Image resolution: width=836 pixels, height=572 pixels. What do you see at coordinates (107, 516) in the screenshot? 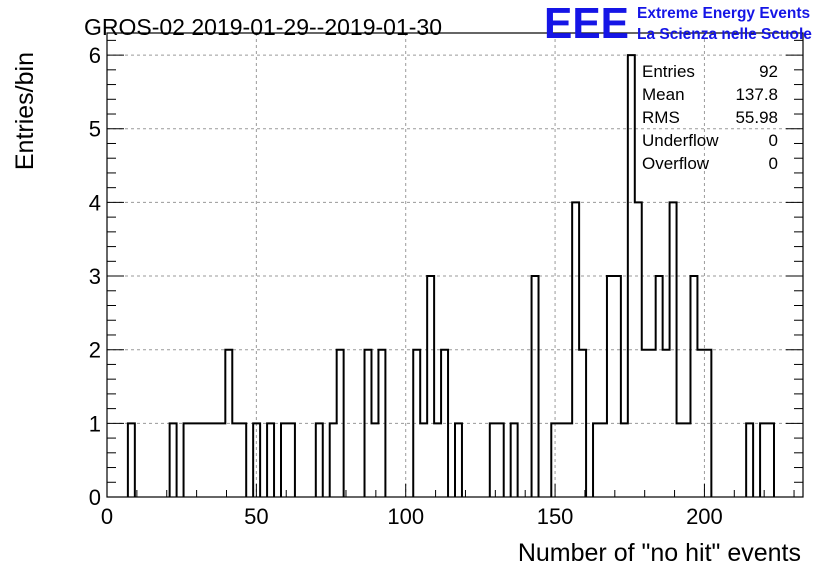
I see `x-tick-label: 0` at bounding box center [107, 516].